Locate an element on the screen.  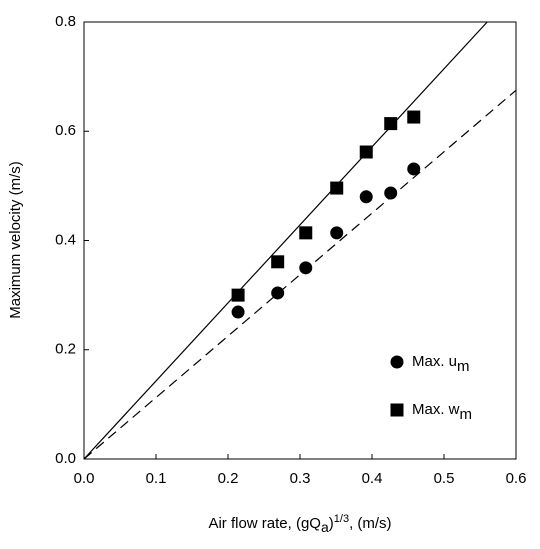
x-label-part: 1/3 is located at coordinates (341, 519).